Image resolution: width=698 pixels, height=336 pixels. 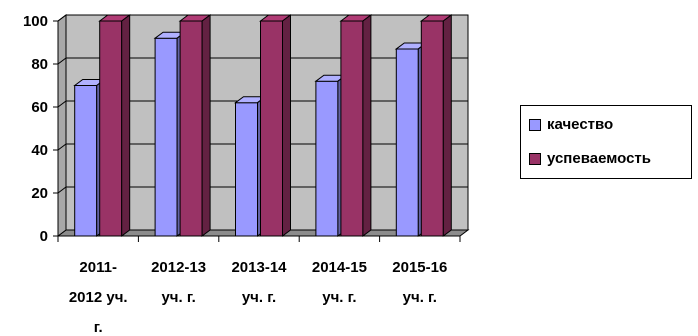 What do you see at coordinates (580, 124) in the screenshot?
I see `legend-label-quality: качество` at bounding box center [580, 124].